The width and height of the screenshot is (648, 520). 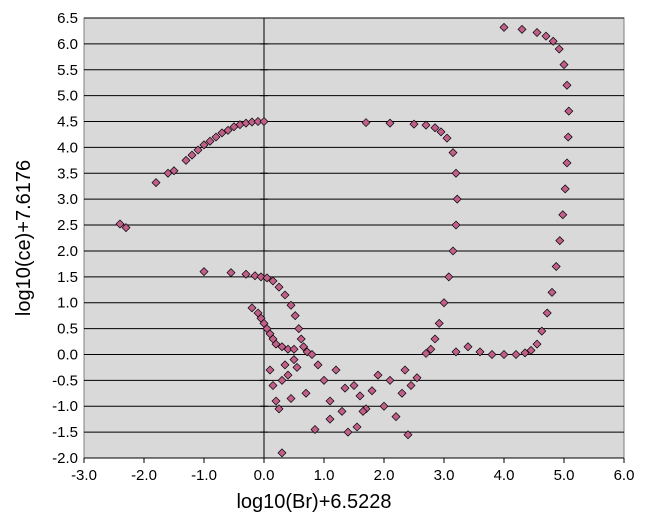 I want to click on y-axis-title: log10(ce)+7.6176, so click(x=24, y=238).